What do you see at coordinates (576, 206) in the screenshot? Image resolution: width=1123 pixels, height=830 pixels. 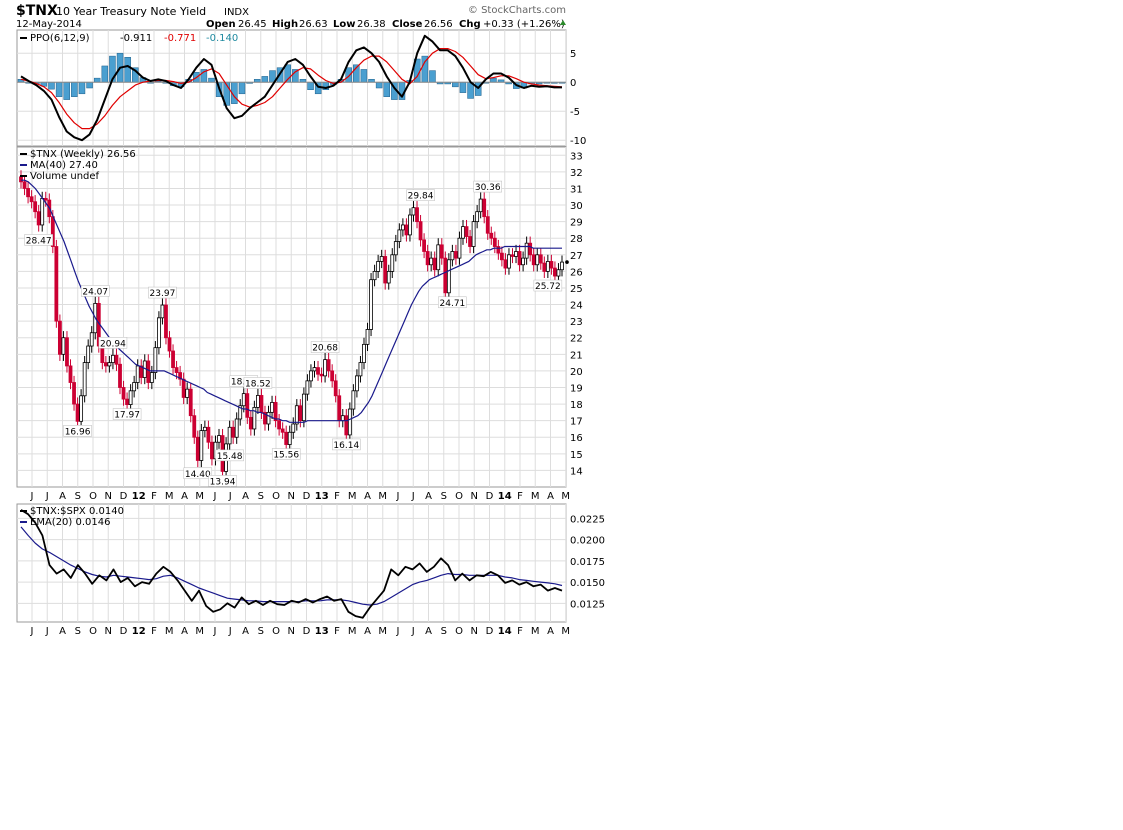 I see `price-y-tick-label: 30` at bounding box center [576, 206].